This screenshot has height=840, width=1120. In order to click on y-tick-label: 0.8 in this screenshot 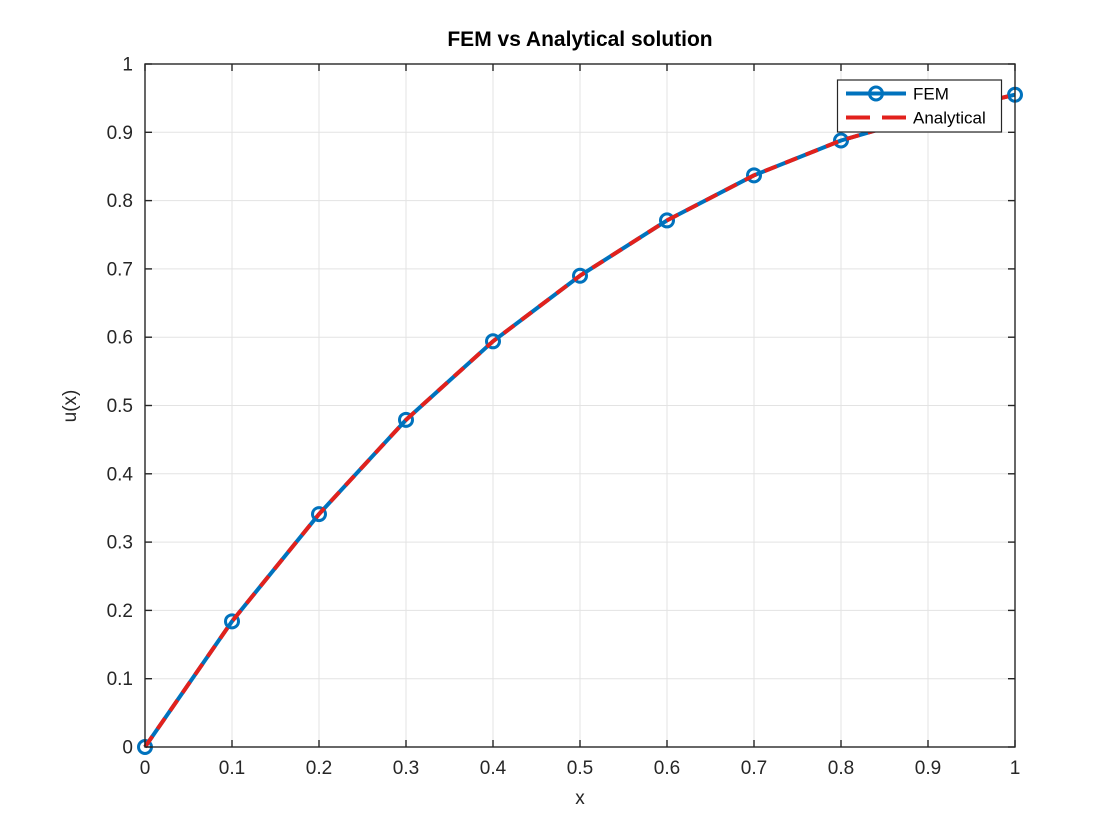, I will do `click(120, 201)`.